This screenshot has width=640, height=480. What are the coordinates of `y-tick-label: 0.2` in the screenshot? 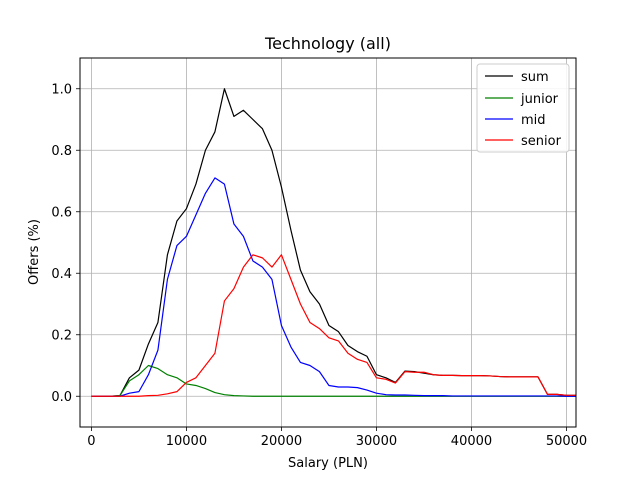 It's located at (61, 335).